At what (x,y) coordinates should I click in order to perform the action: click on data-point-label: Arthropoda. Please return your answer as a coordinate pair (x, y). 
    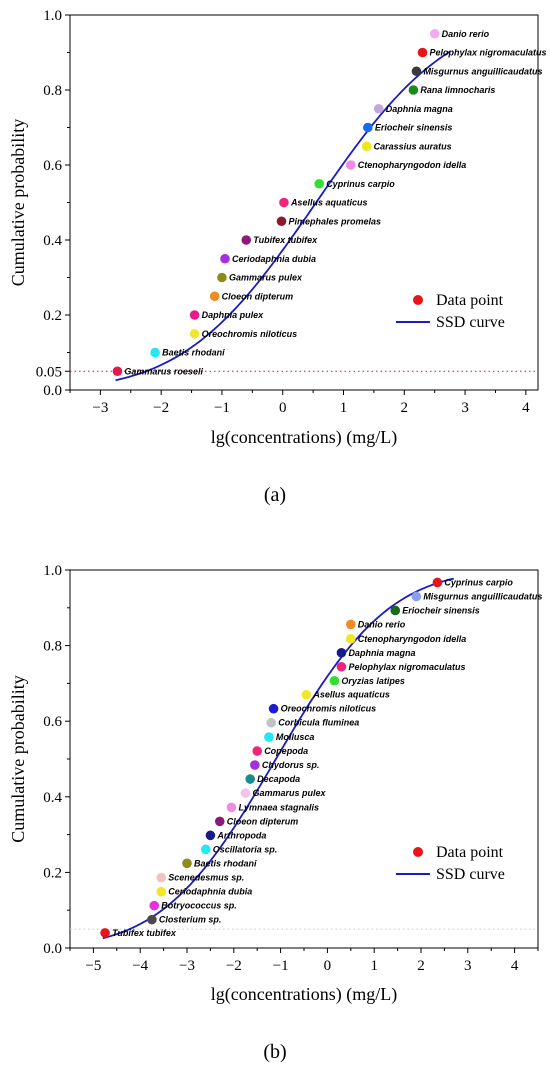
    Looking at the image, I should click on (241, 835).